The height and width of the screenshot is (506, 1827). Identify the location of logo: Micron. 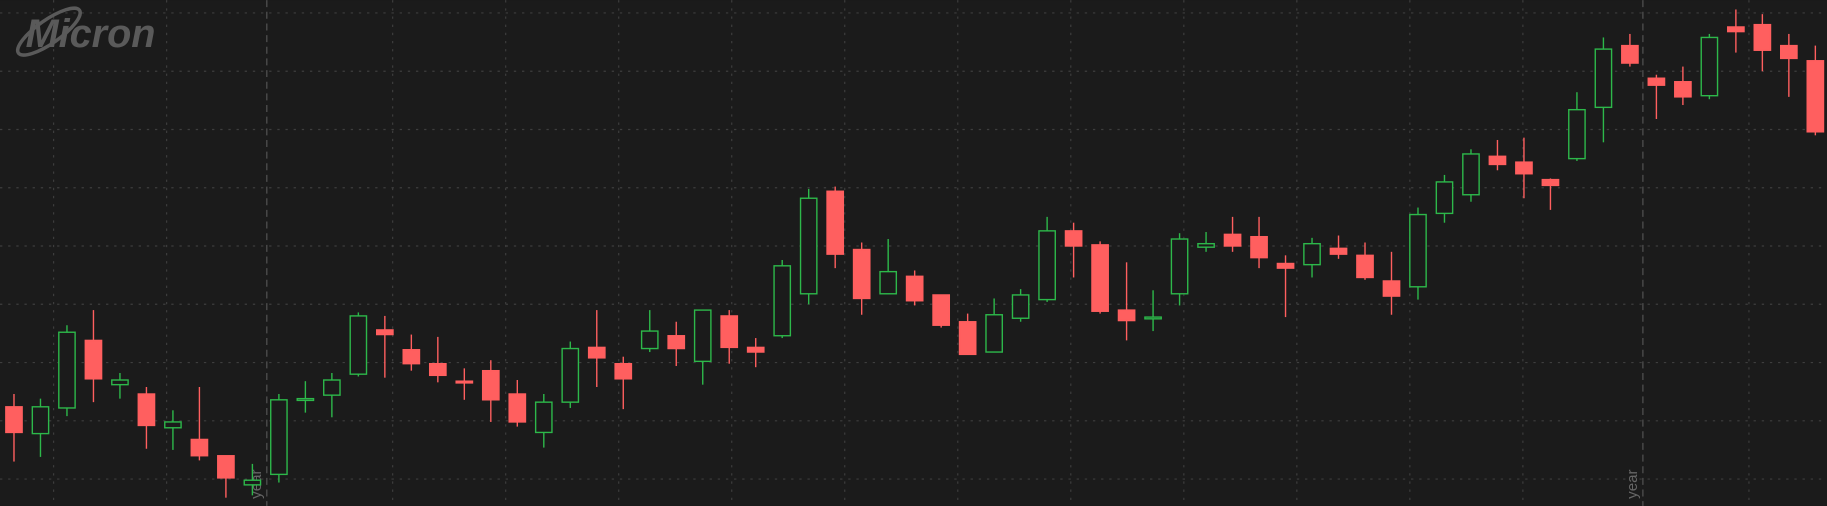
(91, 34).